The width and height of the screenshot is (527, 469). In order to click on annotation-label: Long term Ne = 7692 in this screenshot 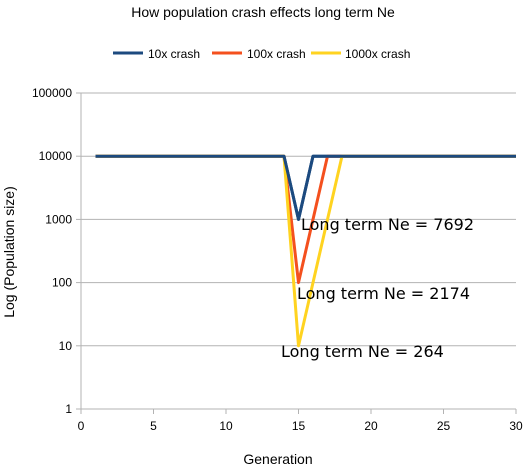, I will do `click(387, 224)`.